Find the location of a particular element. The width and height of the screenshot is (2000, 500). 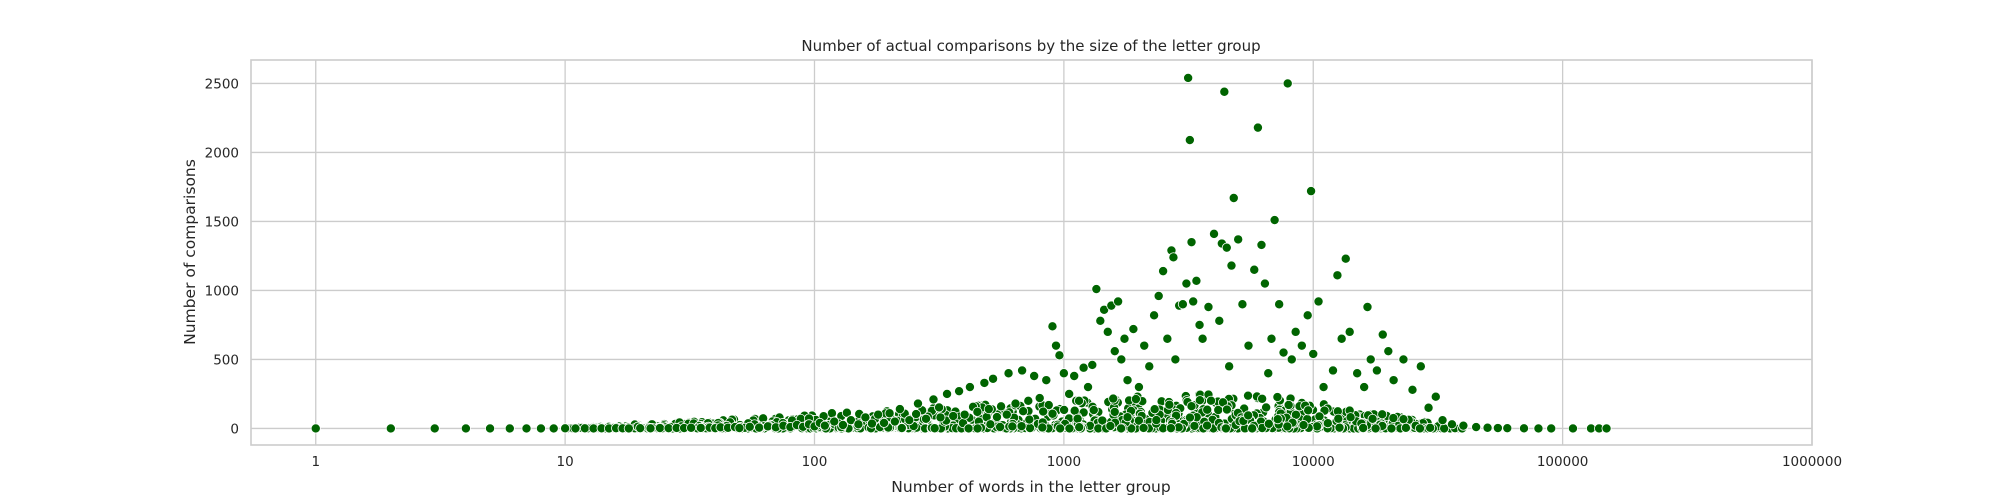

x-tick-label: 100000 is located at coordinates (1563, 462).